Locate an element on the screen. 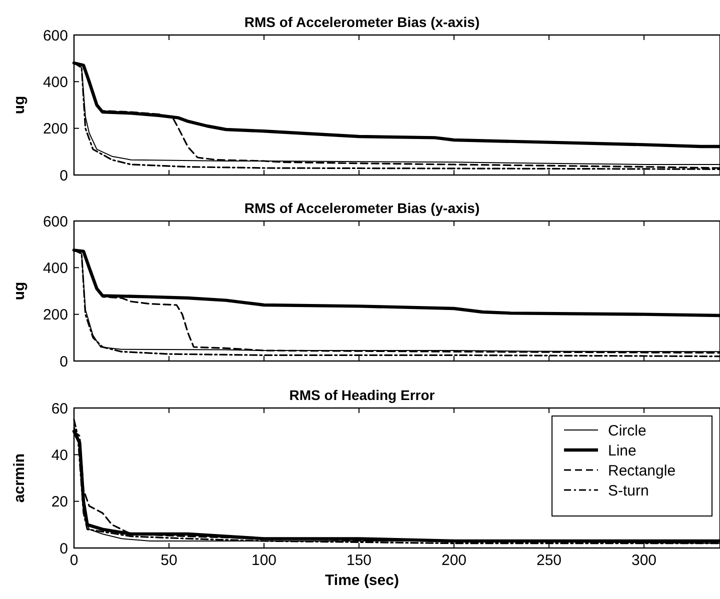 This screenshot has height=599, width=720. y-tick-label: 40 is located at coordinates (59, 455).